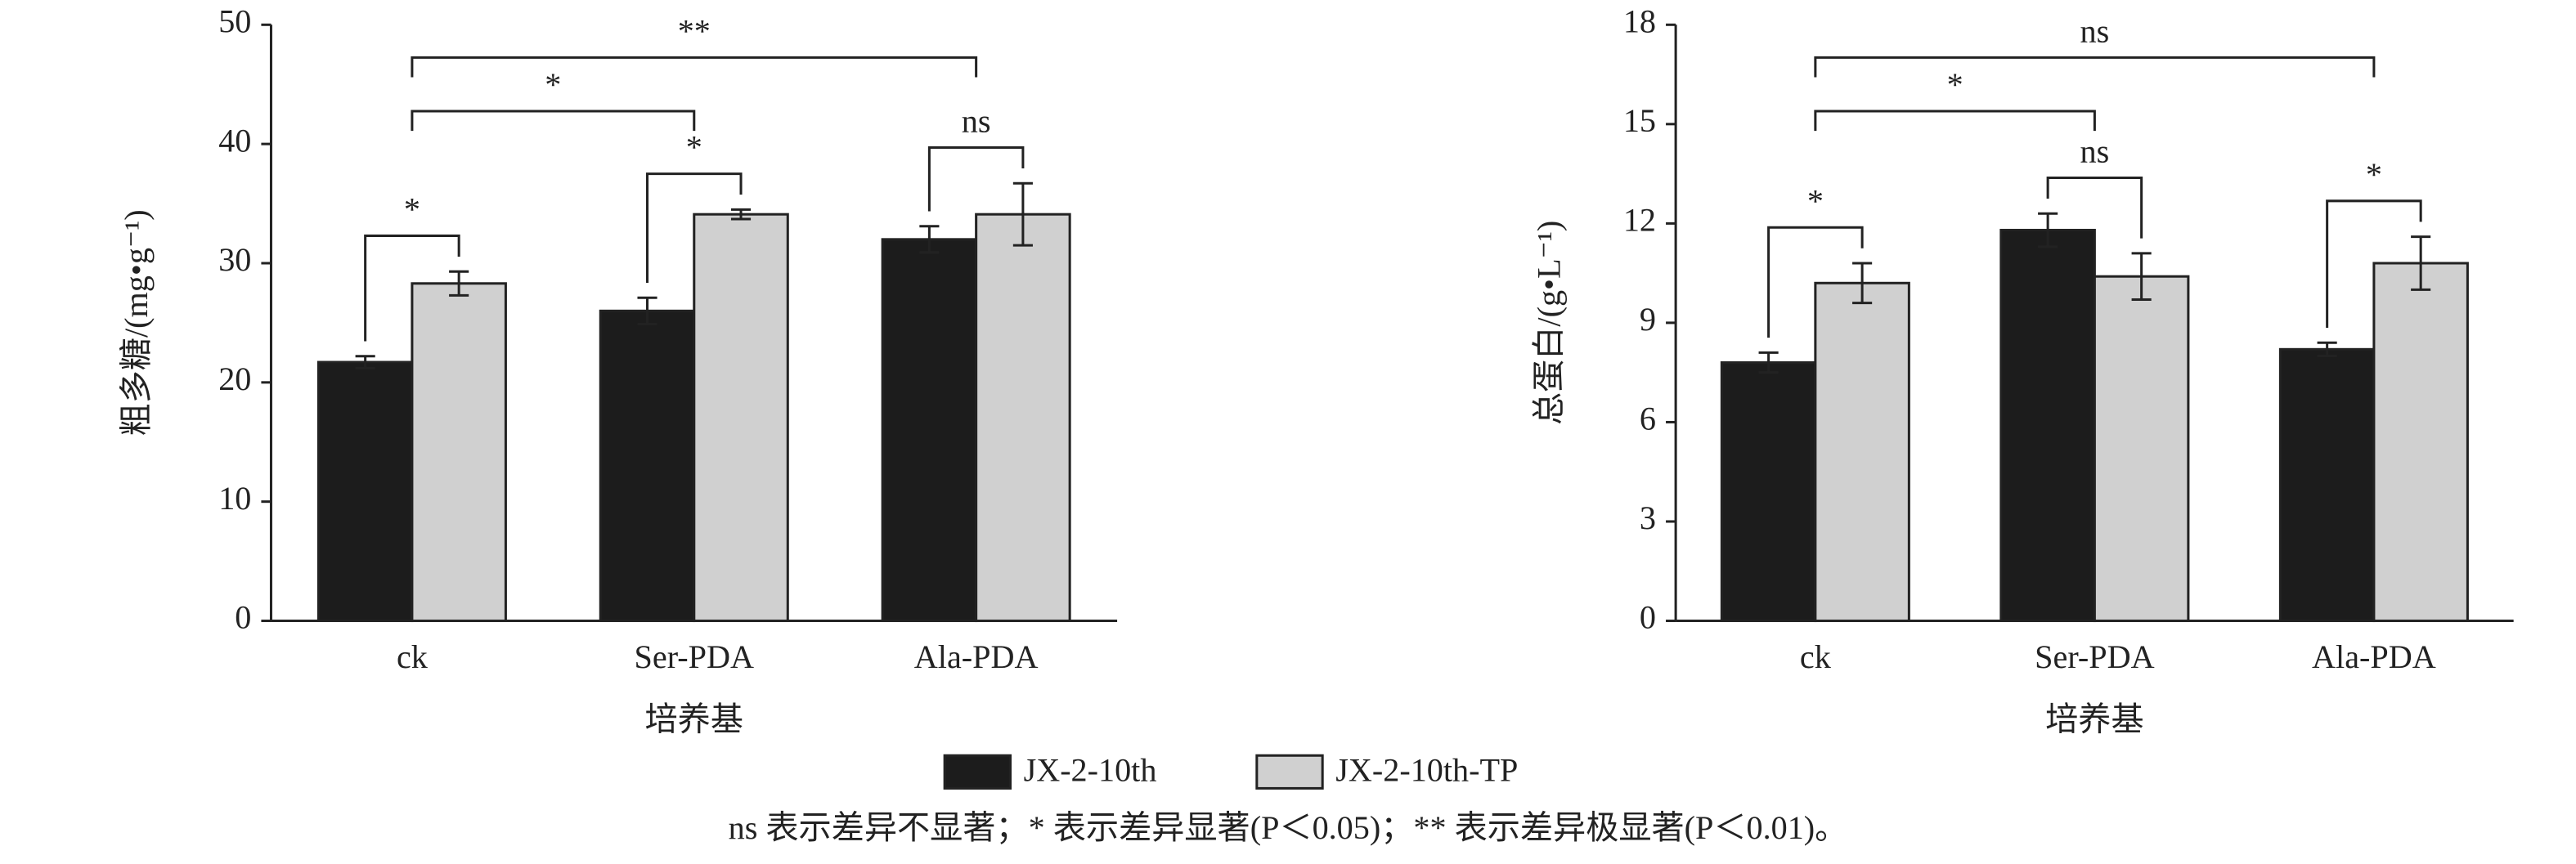  Describe the element at coordinates (1090, 770) in the screenshot. I see `legend-label: JX-2-10th` at that location.